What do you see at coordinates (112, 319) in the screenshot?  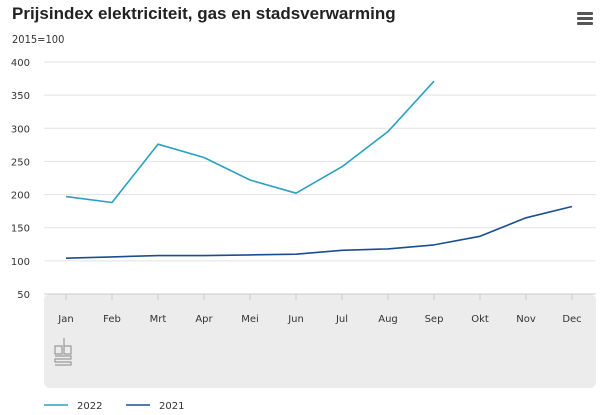 I see `x-tick-label: Feb` at bounding box center [112, 319].